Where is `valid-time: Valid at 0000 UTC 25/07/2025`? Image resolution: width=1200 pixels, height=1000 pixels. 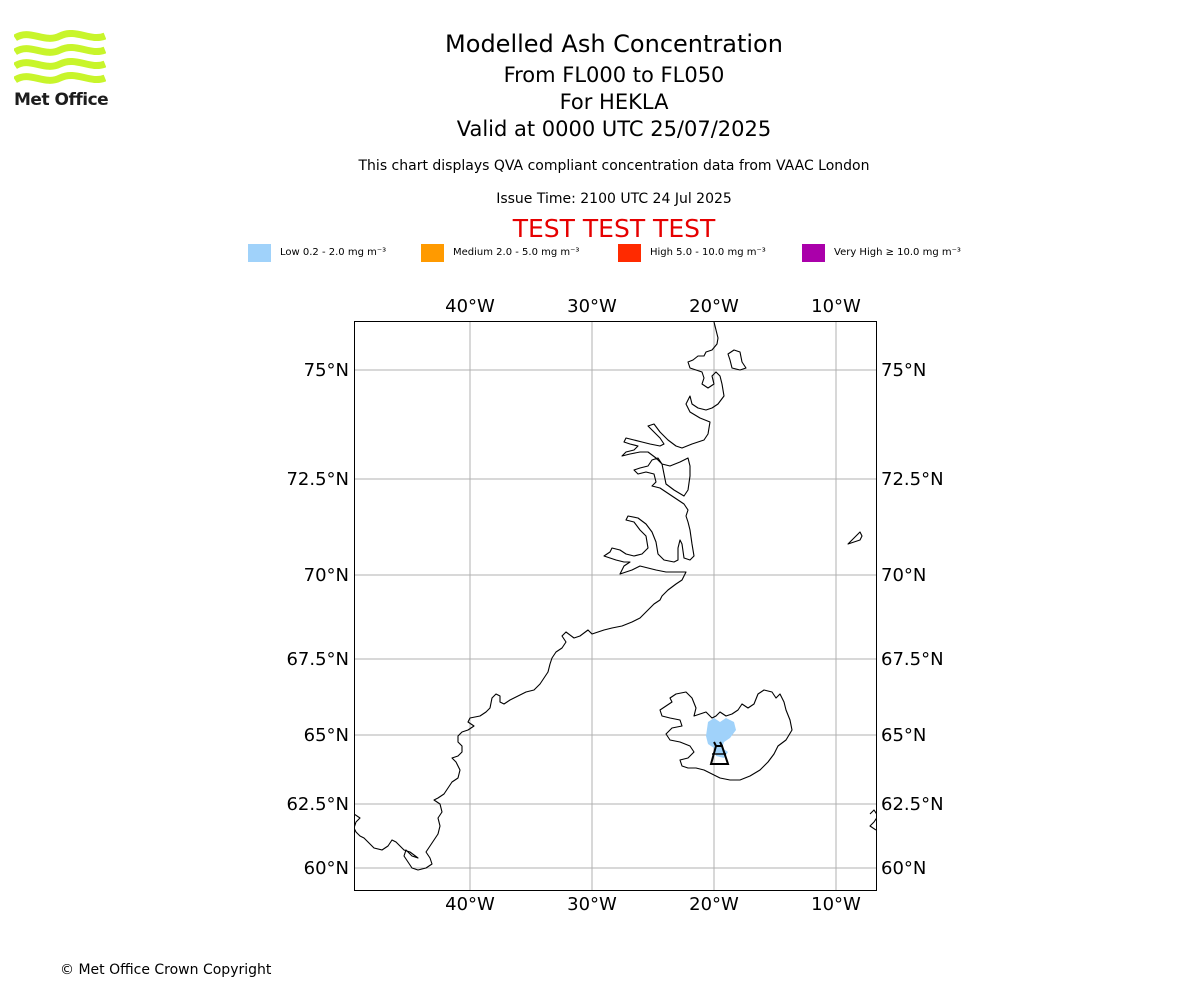
valid-time: Valid at 0000 UTC 25/07/2025 is located at coordinates (614, 129).